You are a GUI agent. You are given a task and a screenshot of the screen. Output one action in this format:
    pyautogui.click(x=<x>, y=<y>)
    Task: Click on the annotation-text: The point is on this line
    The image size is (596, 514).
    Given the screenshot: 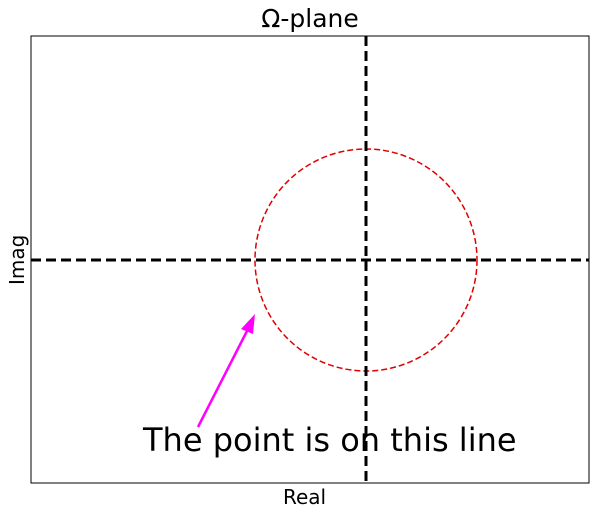 What is the action you would take?
    pyautogui.click(x=329, y=440)
    